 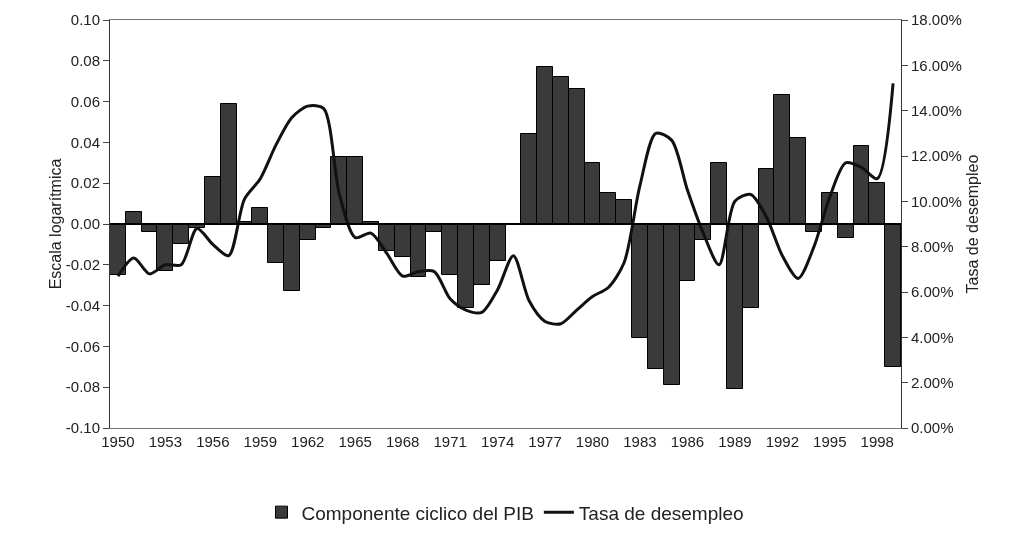 I want to click on x-tick-label: 1959, so click(x=260, y=441).